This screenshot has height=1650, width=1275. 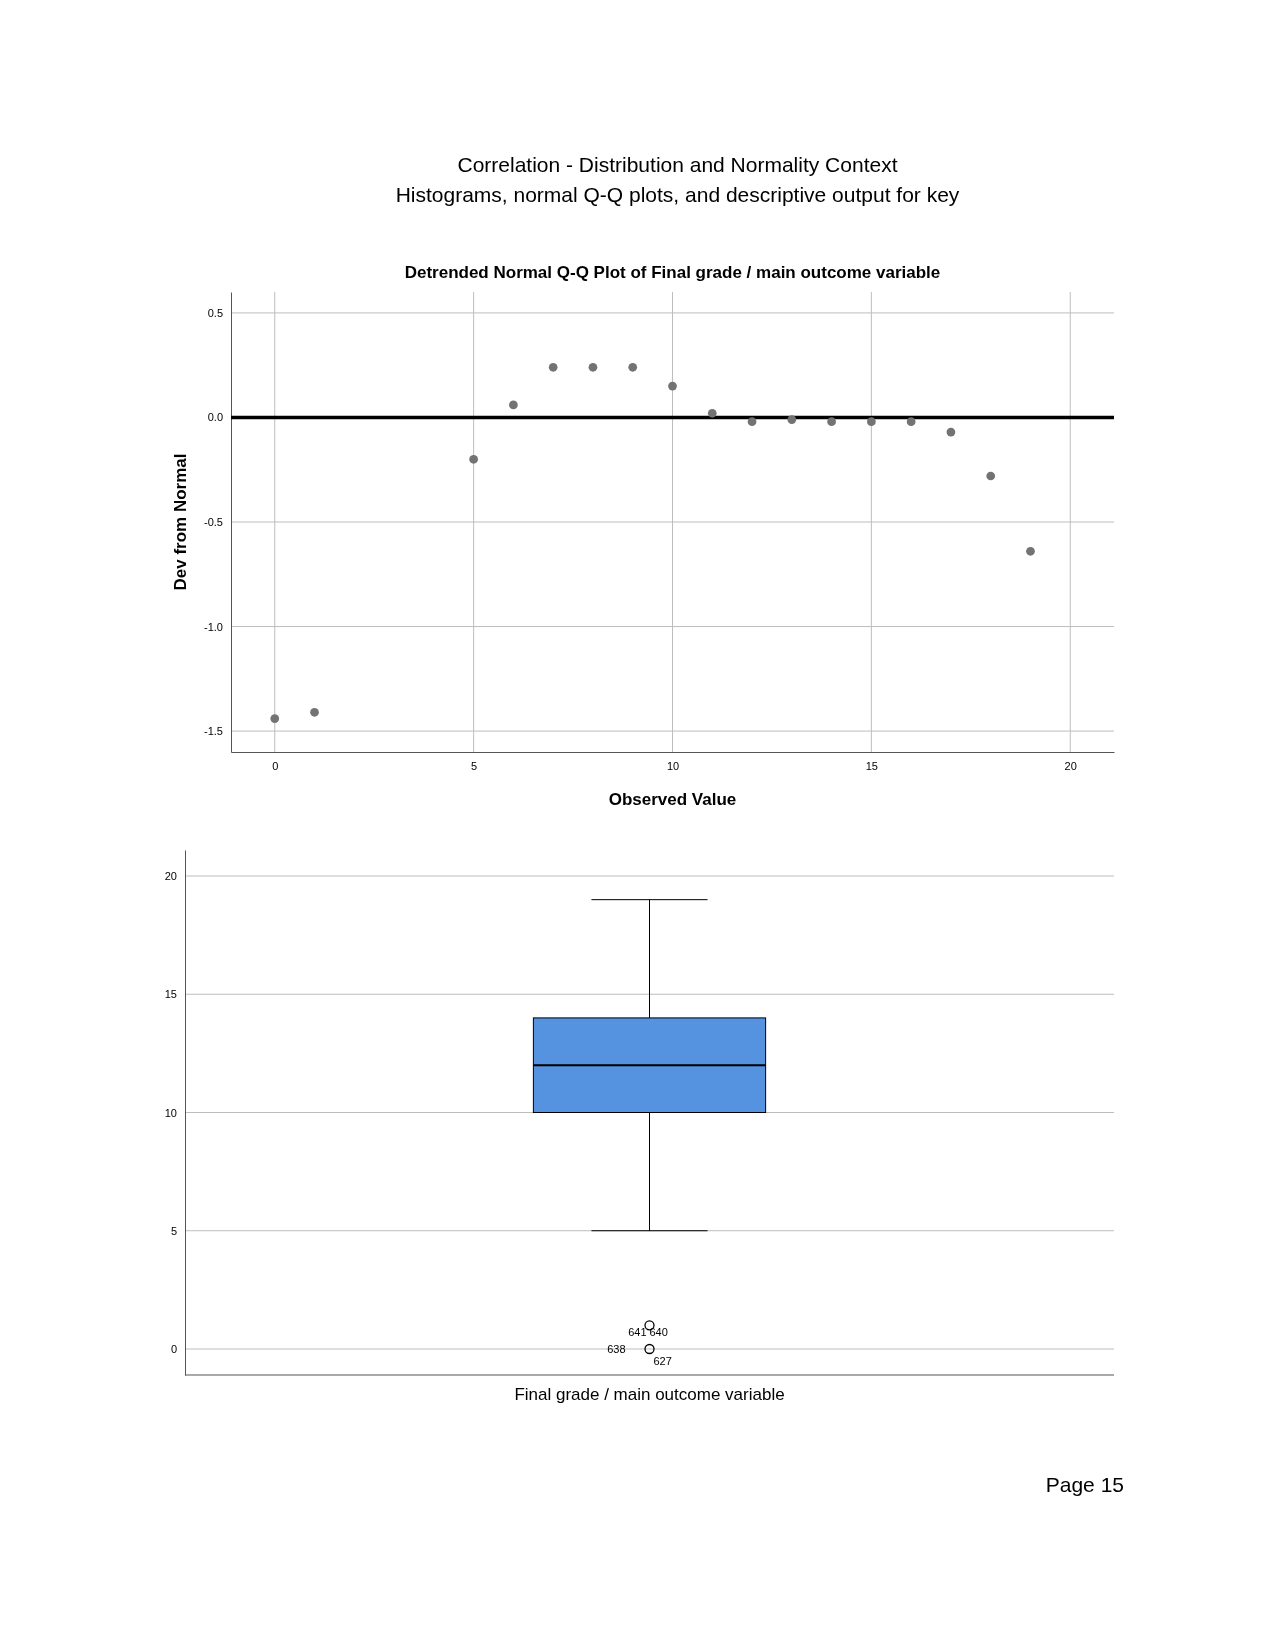 I want to click on annotation: 638, so click(x=616, y=1348).